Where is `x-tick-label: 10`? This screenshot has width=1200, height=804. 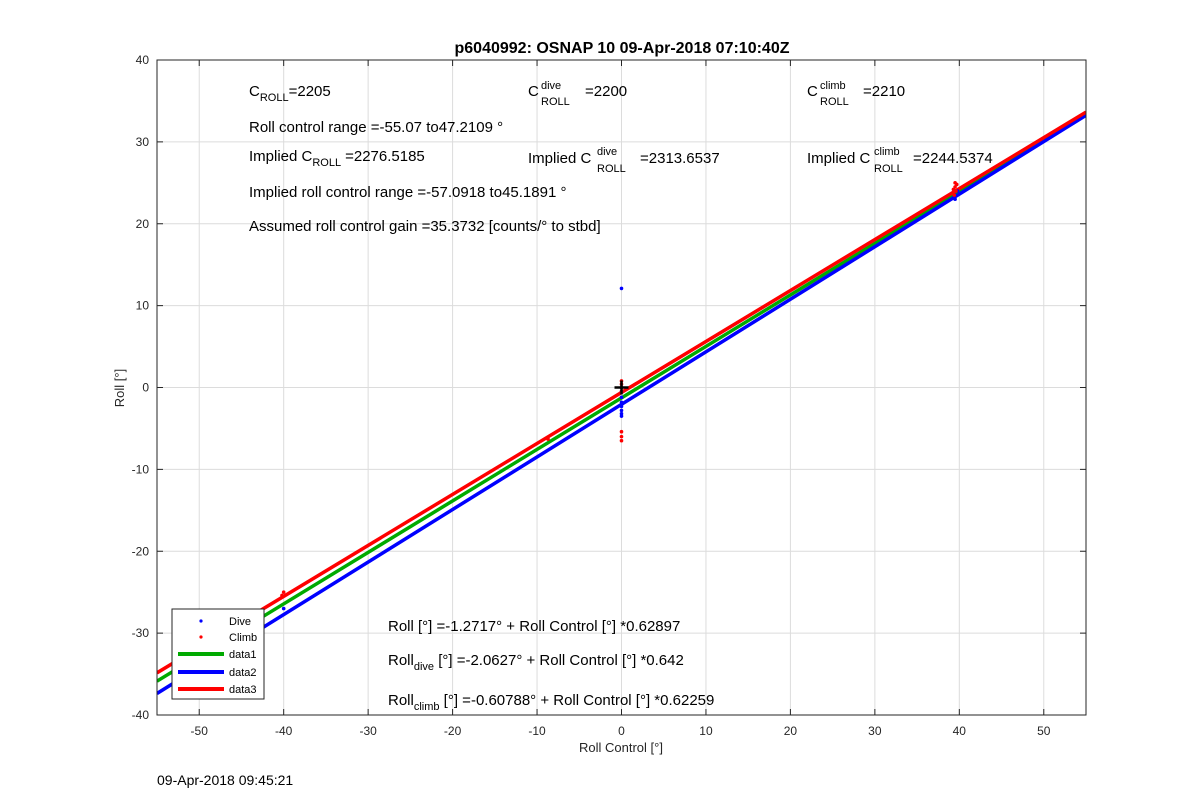 x-tick-label: 10 is located at coordinates (706, 731).